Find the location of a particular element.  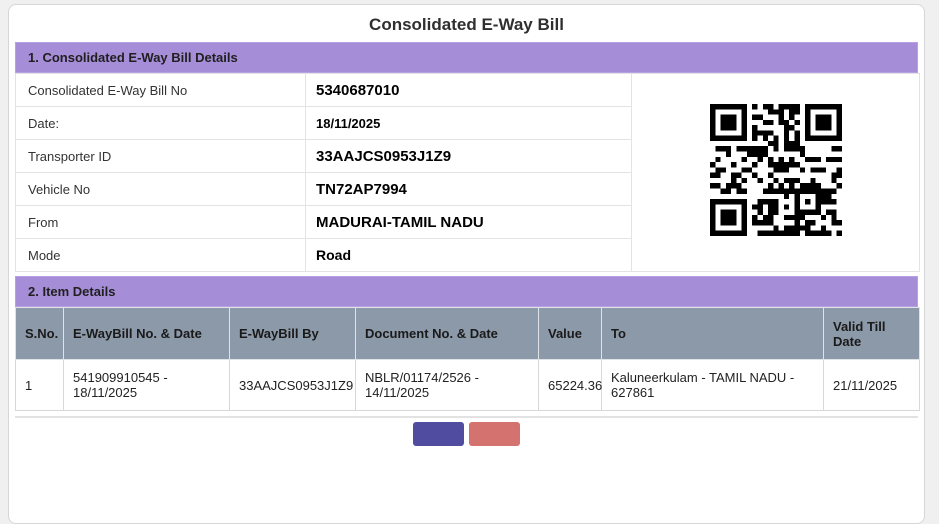

detail-value-transporter-id: 33AAJCS0953J1Z9 is located at coordinates (468, 156).